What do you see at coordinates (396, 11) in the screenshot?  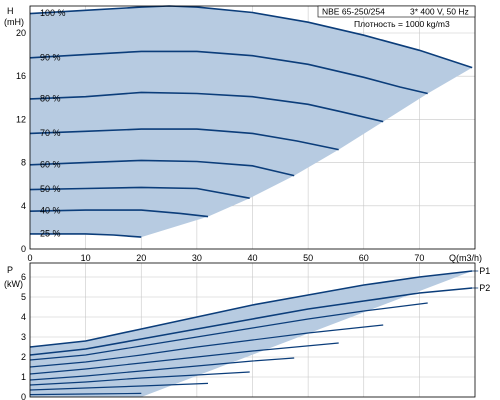 I see `title-box` at bounding box center [396, 11].